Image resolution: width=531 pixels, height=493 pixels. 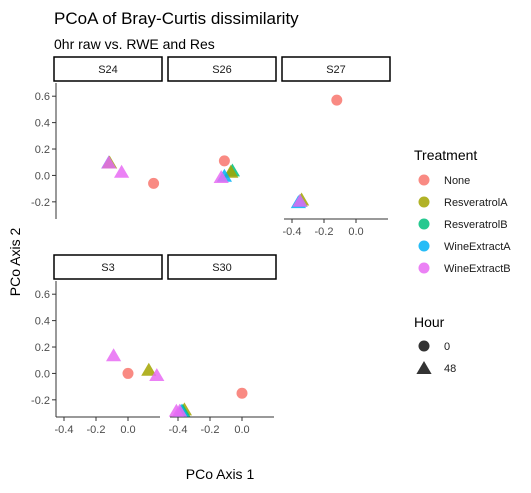 I want to click on y-axis-title: PCo Axis 2, so click(x=15, y=262).